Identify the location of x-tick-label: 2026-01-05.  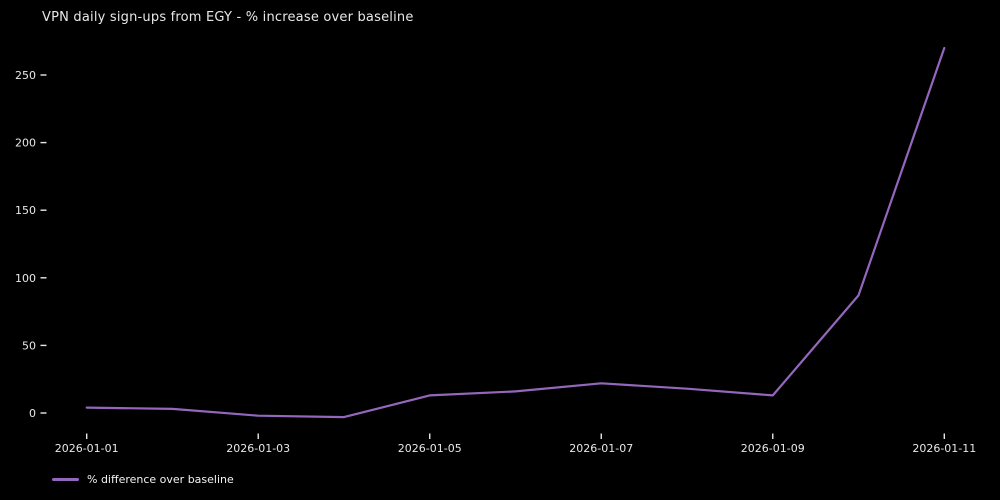
(430, 448).